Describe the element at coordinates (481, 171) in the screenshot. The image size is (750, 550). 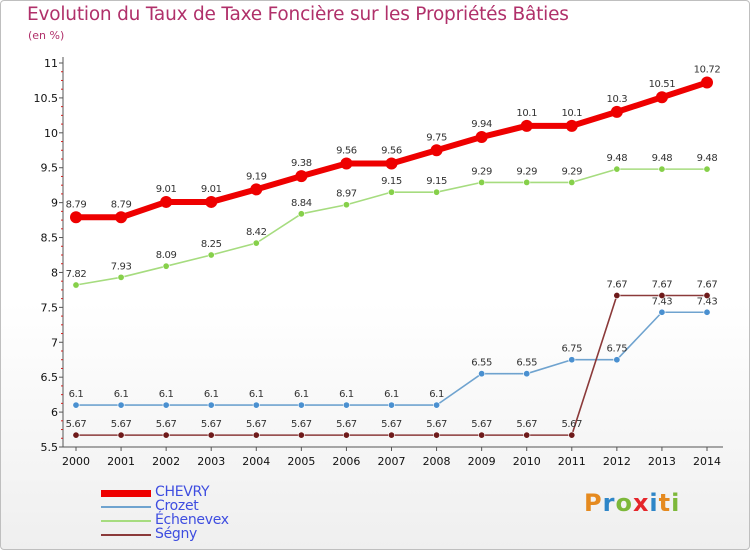
I see `data-label-echenevex-2009: 9.29` at that location.